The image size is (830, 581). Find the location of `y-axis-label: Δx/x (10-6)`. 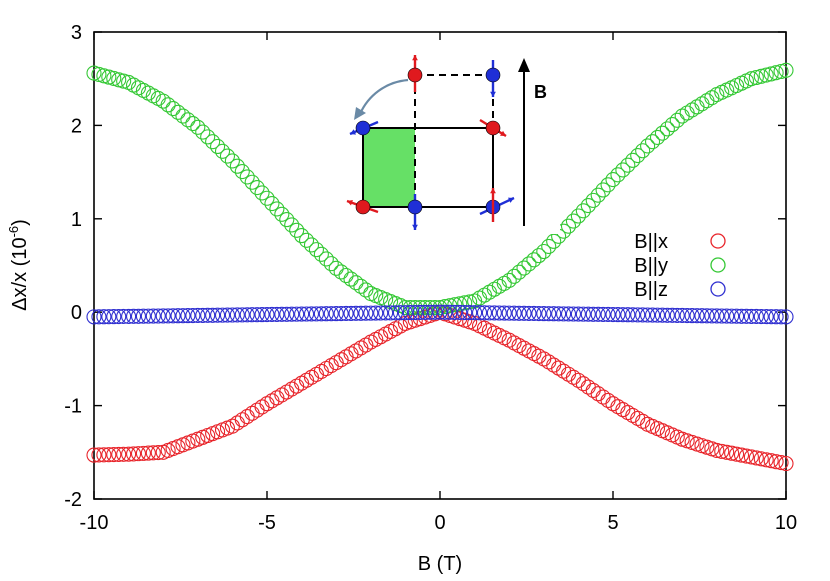

y-axis-label: Δx/x (10-6) is located at coordinates (18, 265).